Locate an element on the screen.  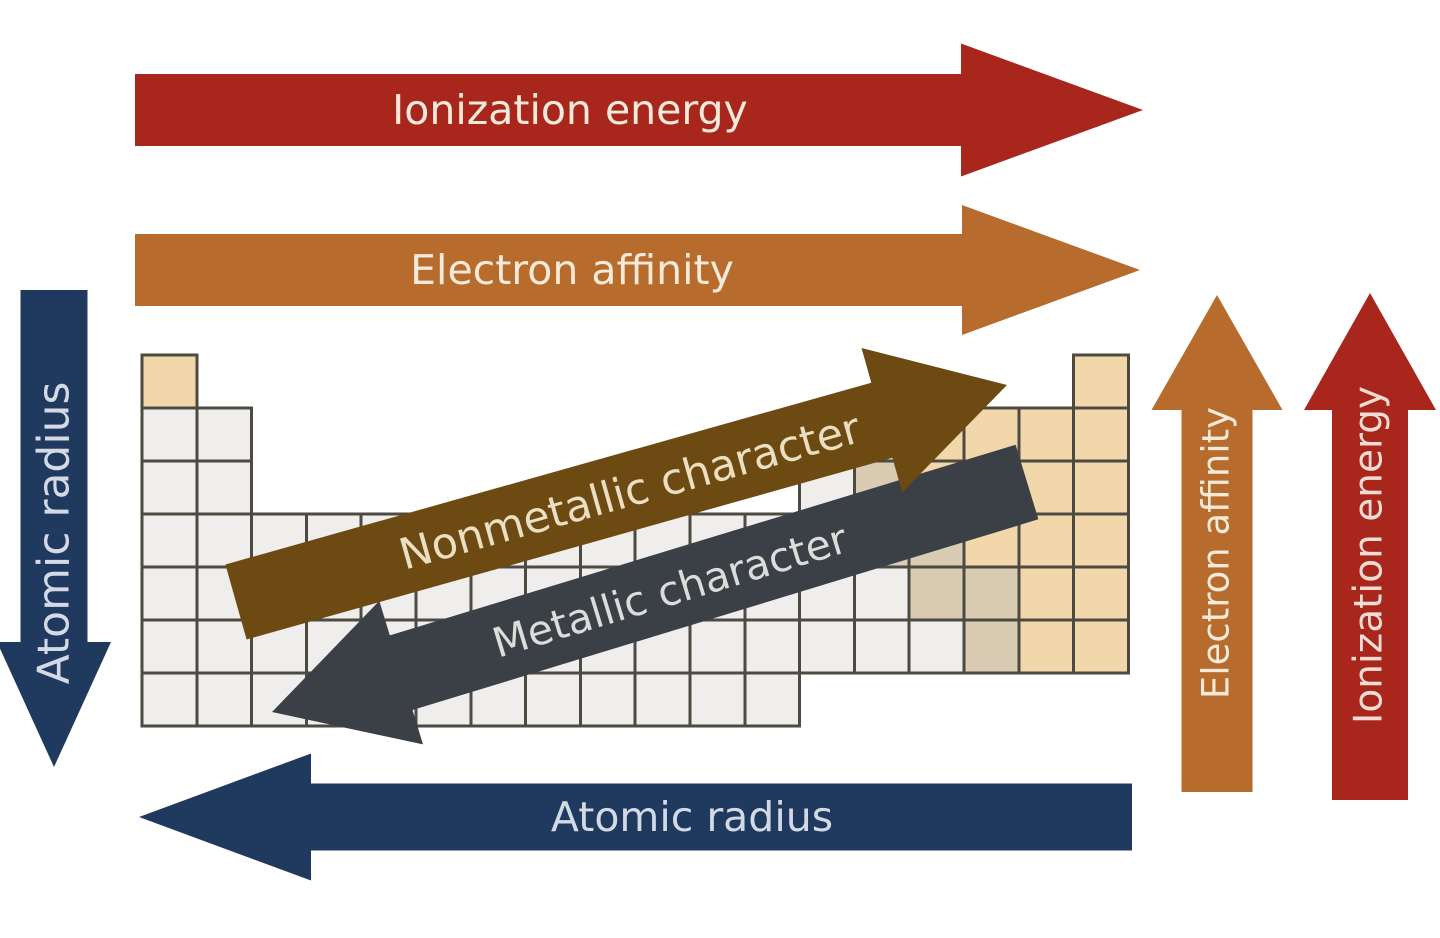
ionization-energy-top-arrow-shape is located at coordinates (639, 110).